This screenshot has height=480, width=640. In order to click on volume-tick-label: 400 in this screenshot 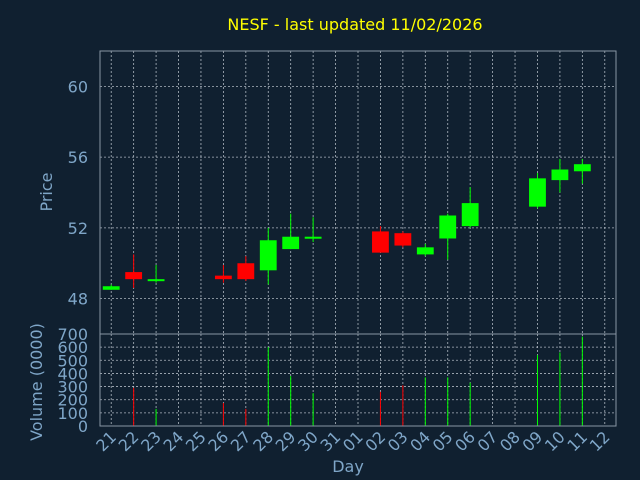, I will do `click(72, 373)`.